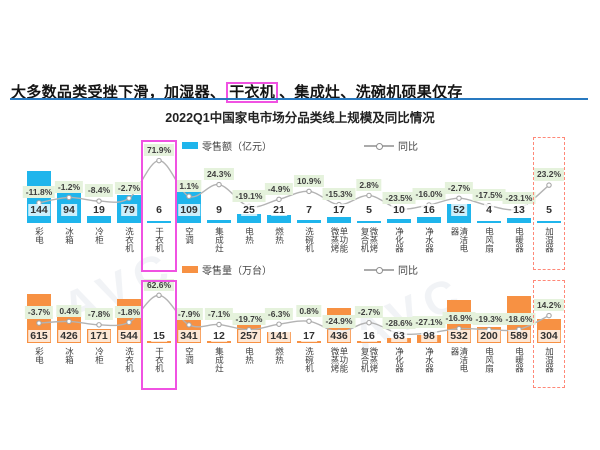 This screenshot has width=600, height=450. Describe the element at coordinates (408, 147) in the screenshot. I see `legend-label: 同比` at that location.